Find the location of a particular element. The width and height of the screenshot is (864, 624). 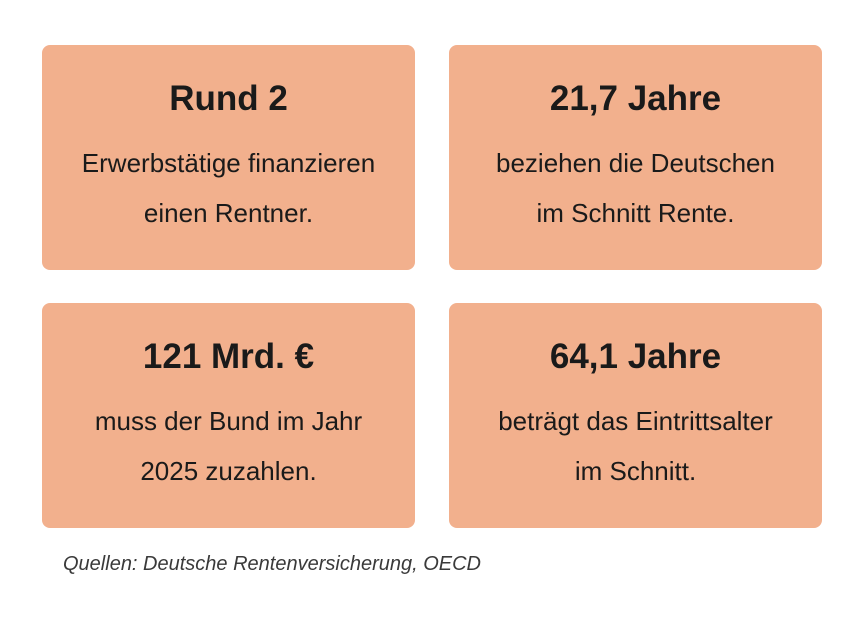

stat-description-line: beträgt das Eintrittsalter is located at coordinates (635, 421).